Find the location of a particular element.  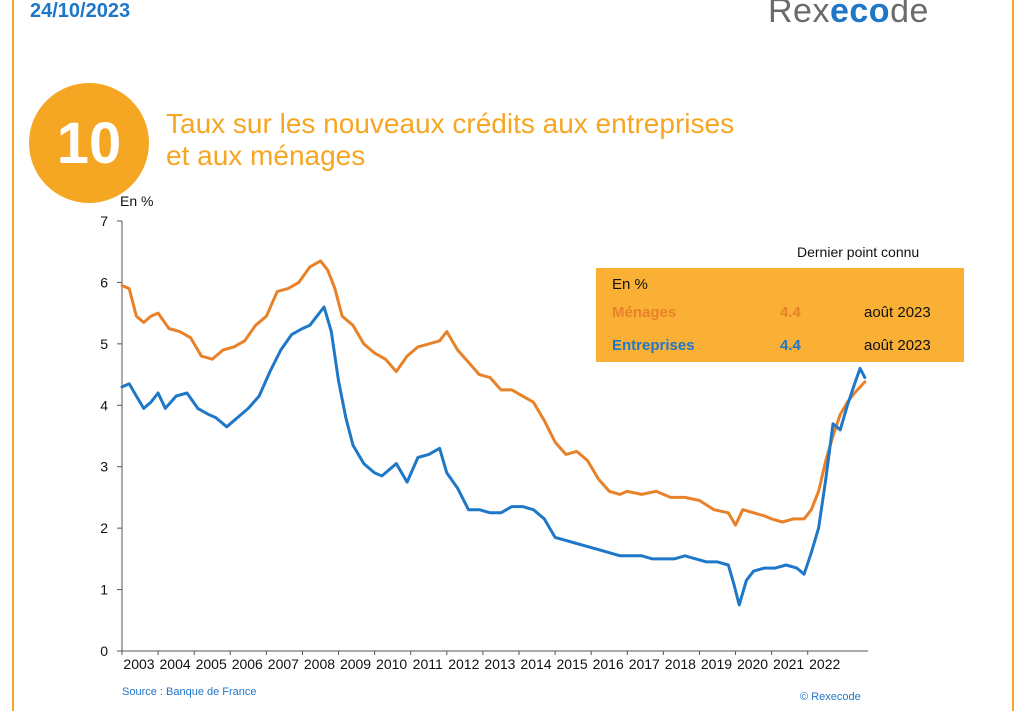

frame-left-border is located at coordinates (13, 355).